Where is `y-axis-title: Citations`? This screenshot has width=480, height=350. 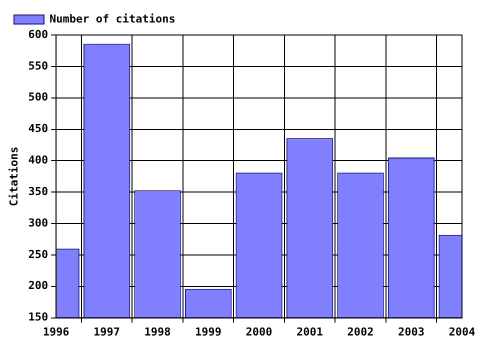
y-axis-title: Citations is located at coordinates (13, 176).